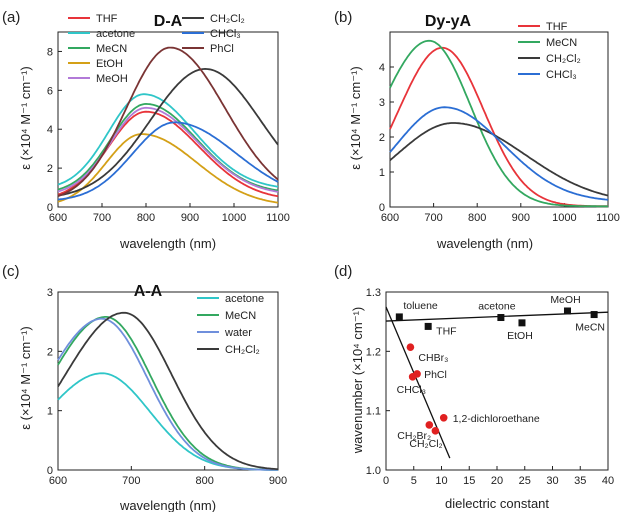  What do you see at coordinates (420, 306) in the screenshot?
I see `point-label: toluene` at bounding box center [420, 306].